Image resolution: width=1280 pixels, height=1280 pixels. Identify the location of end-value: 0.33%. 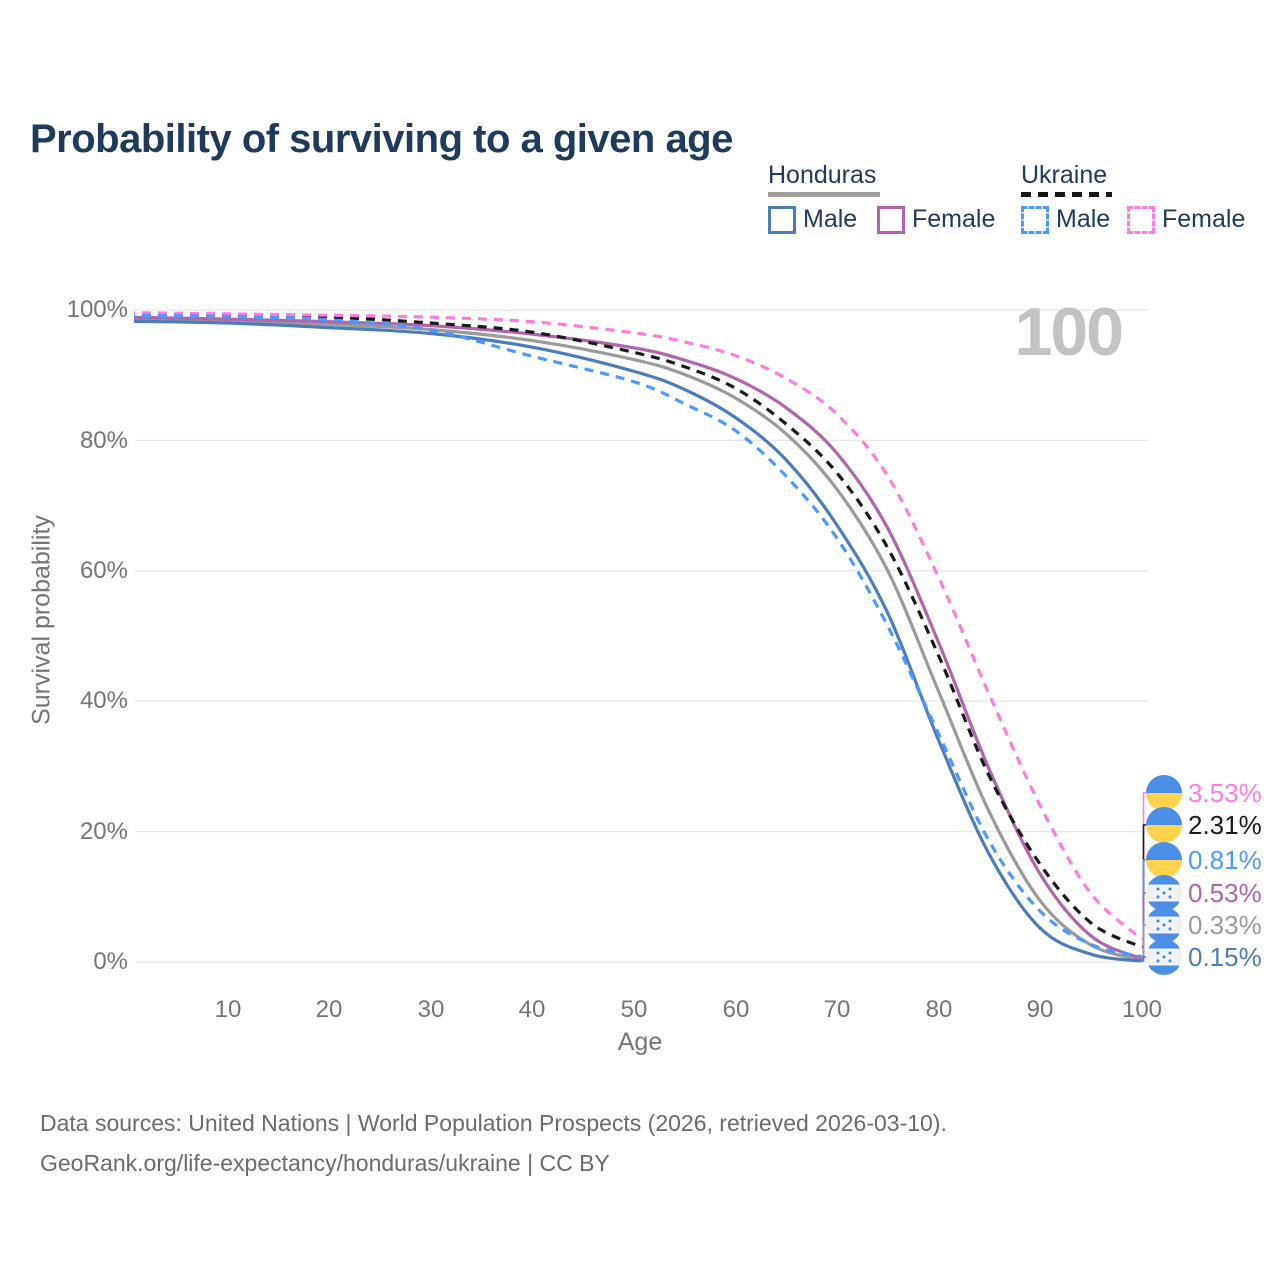
(1225, 925).